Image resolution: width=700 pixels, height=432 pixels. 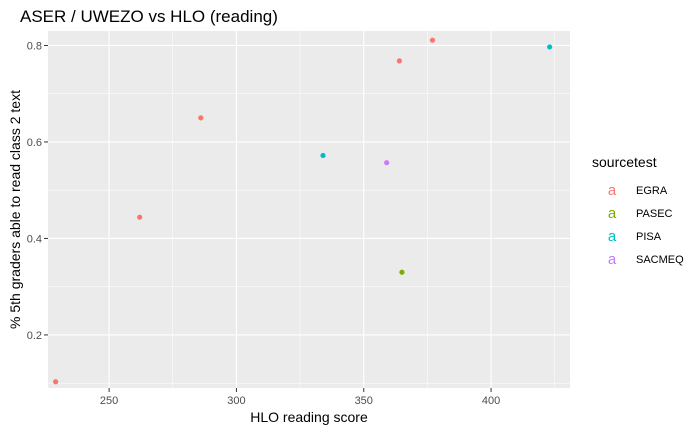 What do you see at coordinates (34, 46) in the screenshot?
I see `y-tick-label: 0.8` at bounding box center [34, 46].